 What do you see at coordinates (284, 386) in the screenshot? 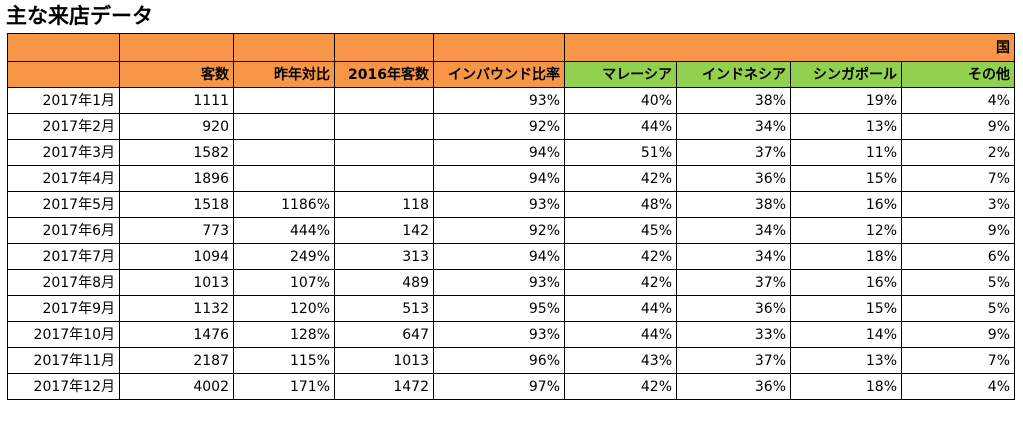
I see `cell-yoy: 171%` at bounding box center [284, 386].